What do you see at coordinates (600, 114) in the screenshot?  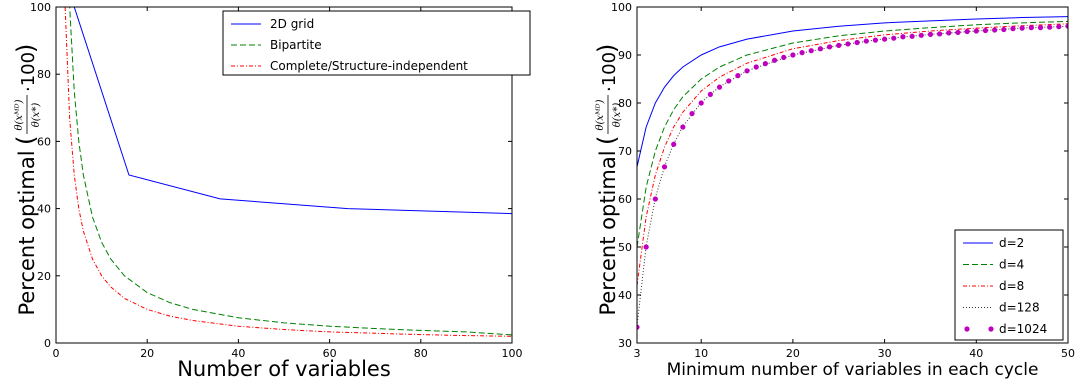 I see `y-axis-fraction-numerator: θ(xᴹᴰ)` at bounding box center [600, 114].